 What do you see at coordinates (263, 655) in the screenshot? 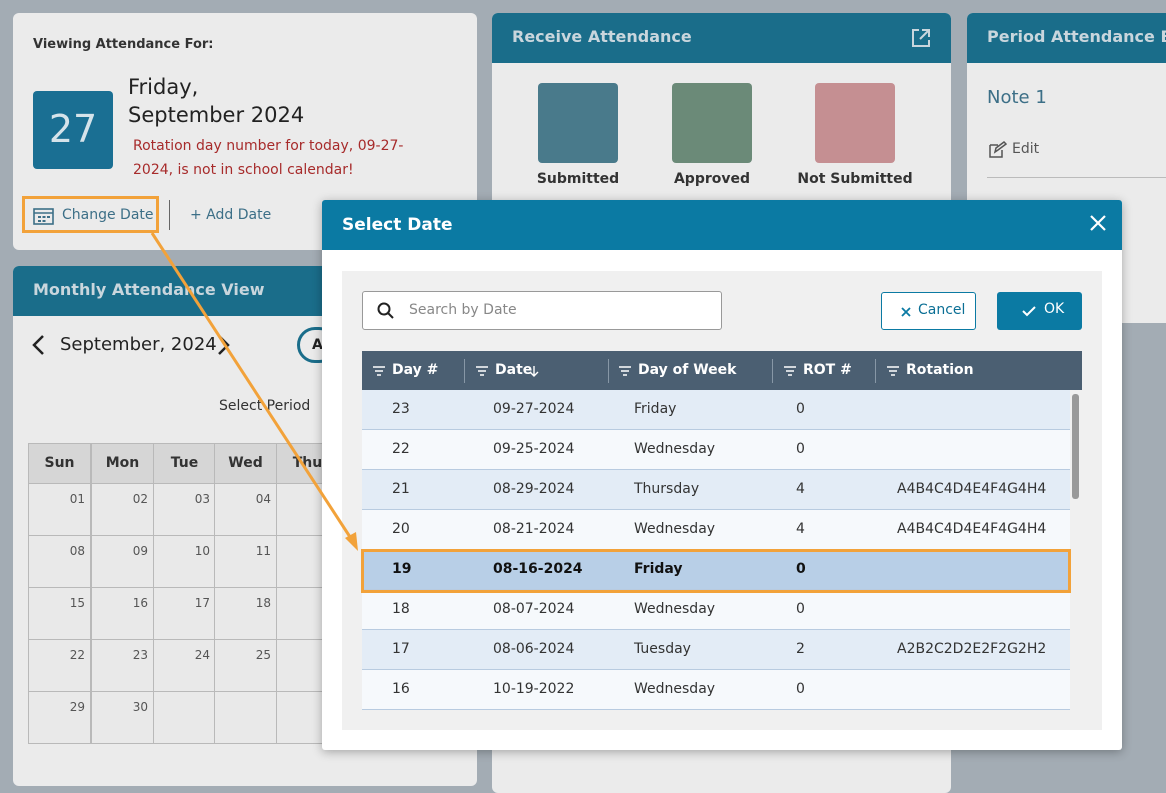
I see `day-number: 25` at bounding box center [263, 655].